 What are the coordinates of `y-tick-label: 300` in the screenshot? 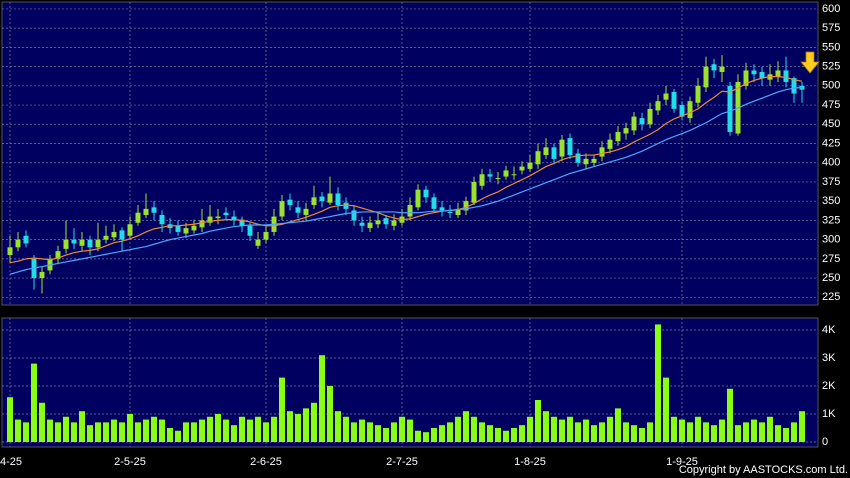 It's located at (831, 240).